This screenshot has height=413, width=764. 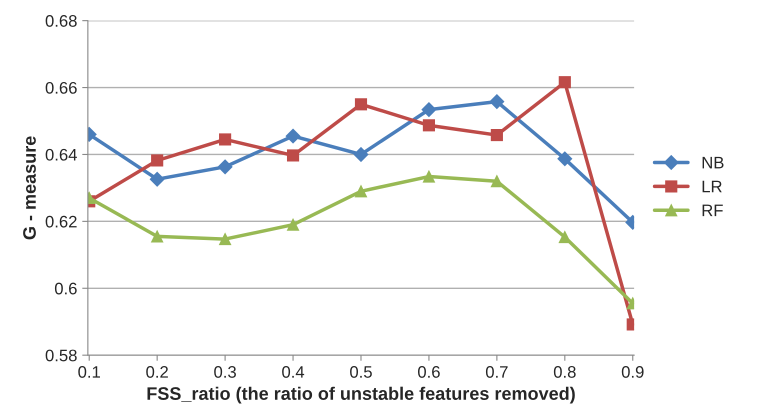 What do you see at coordinates (29, 188) in the screenshot?
I see `y-axis-title: G - measure` at bounding box center [29, 188].